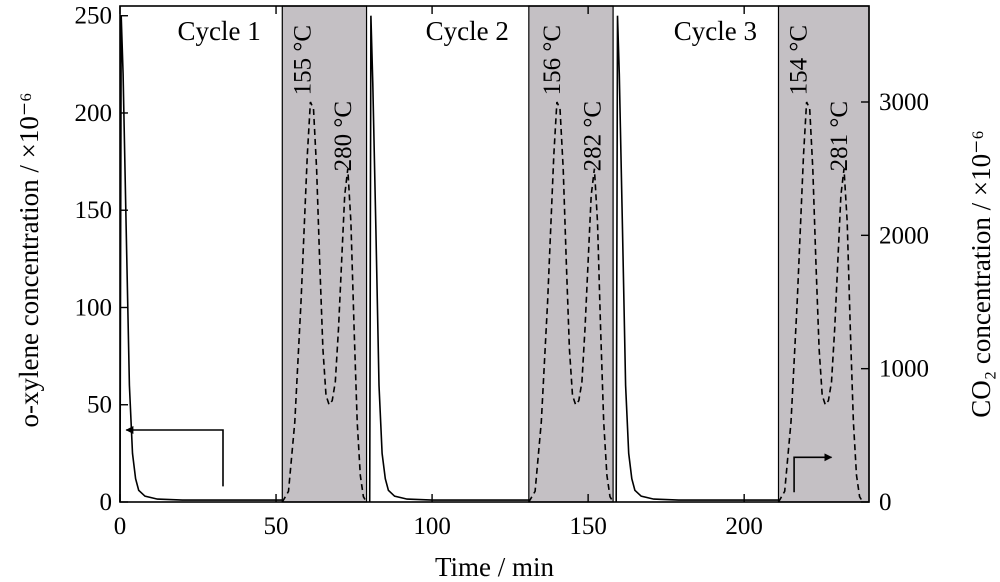 The width and height of the screenshot is (1000, 582). I want to click on cycle-label: Cycle 1, so click(219, 31).